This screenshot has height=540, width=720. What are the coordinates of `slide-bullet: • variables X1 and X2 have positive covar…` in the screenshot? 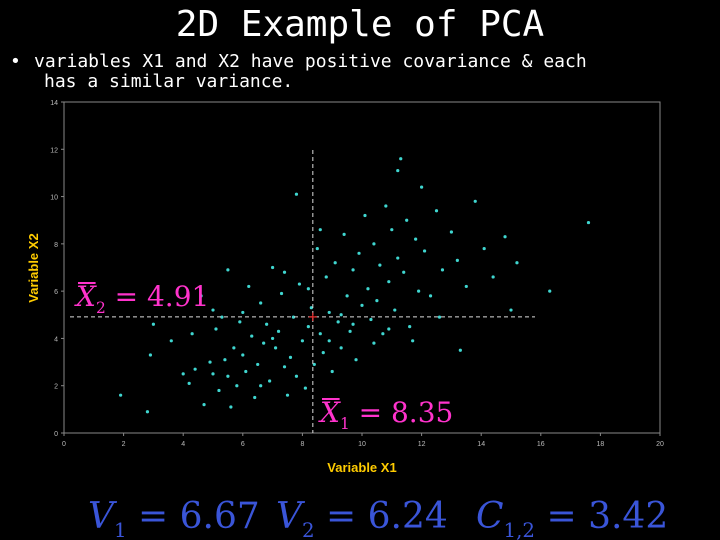 It's located at (360, 72).